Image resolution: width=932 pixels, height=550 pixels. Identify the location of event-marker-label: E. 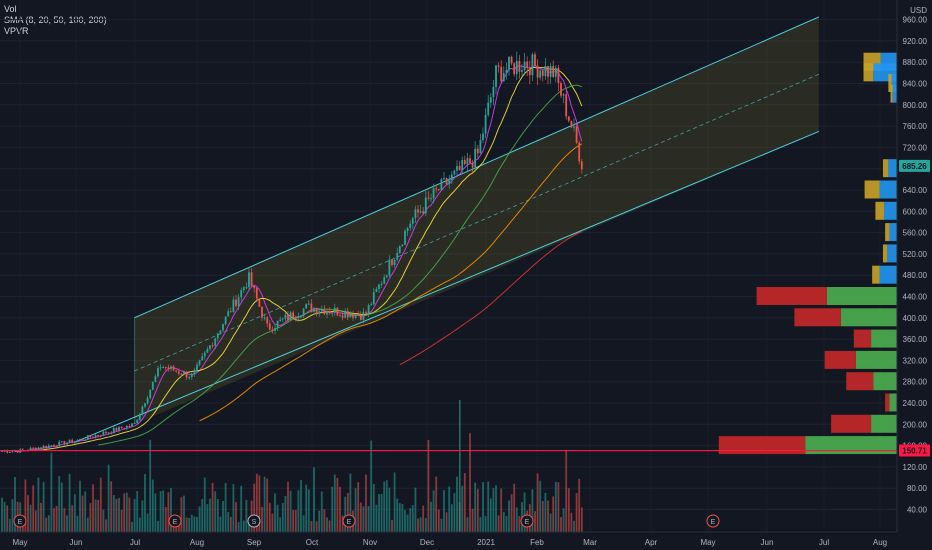
(349, 522).